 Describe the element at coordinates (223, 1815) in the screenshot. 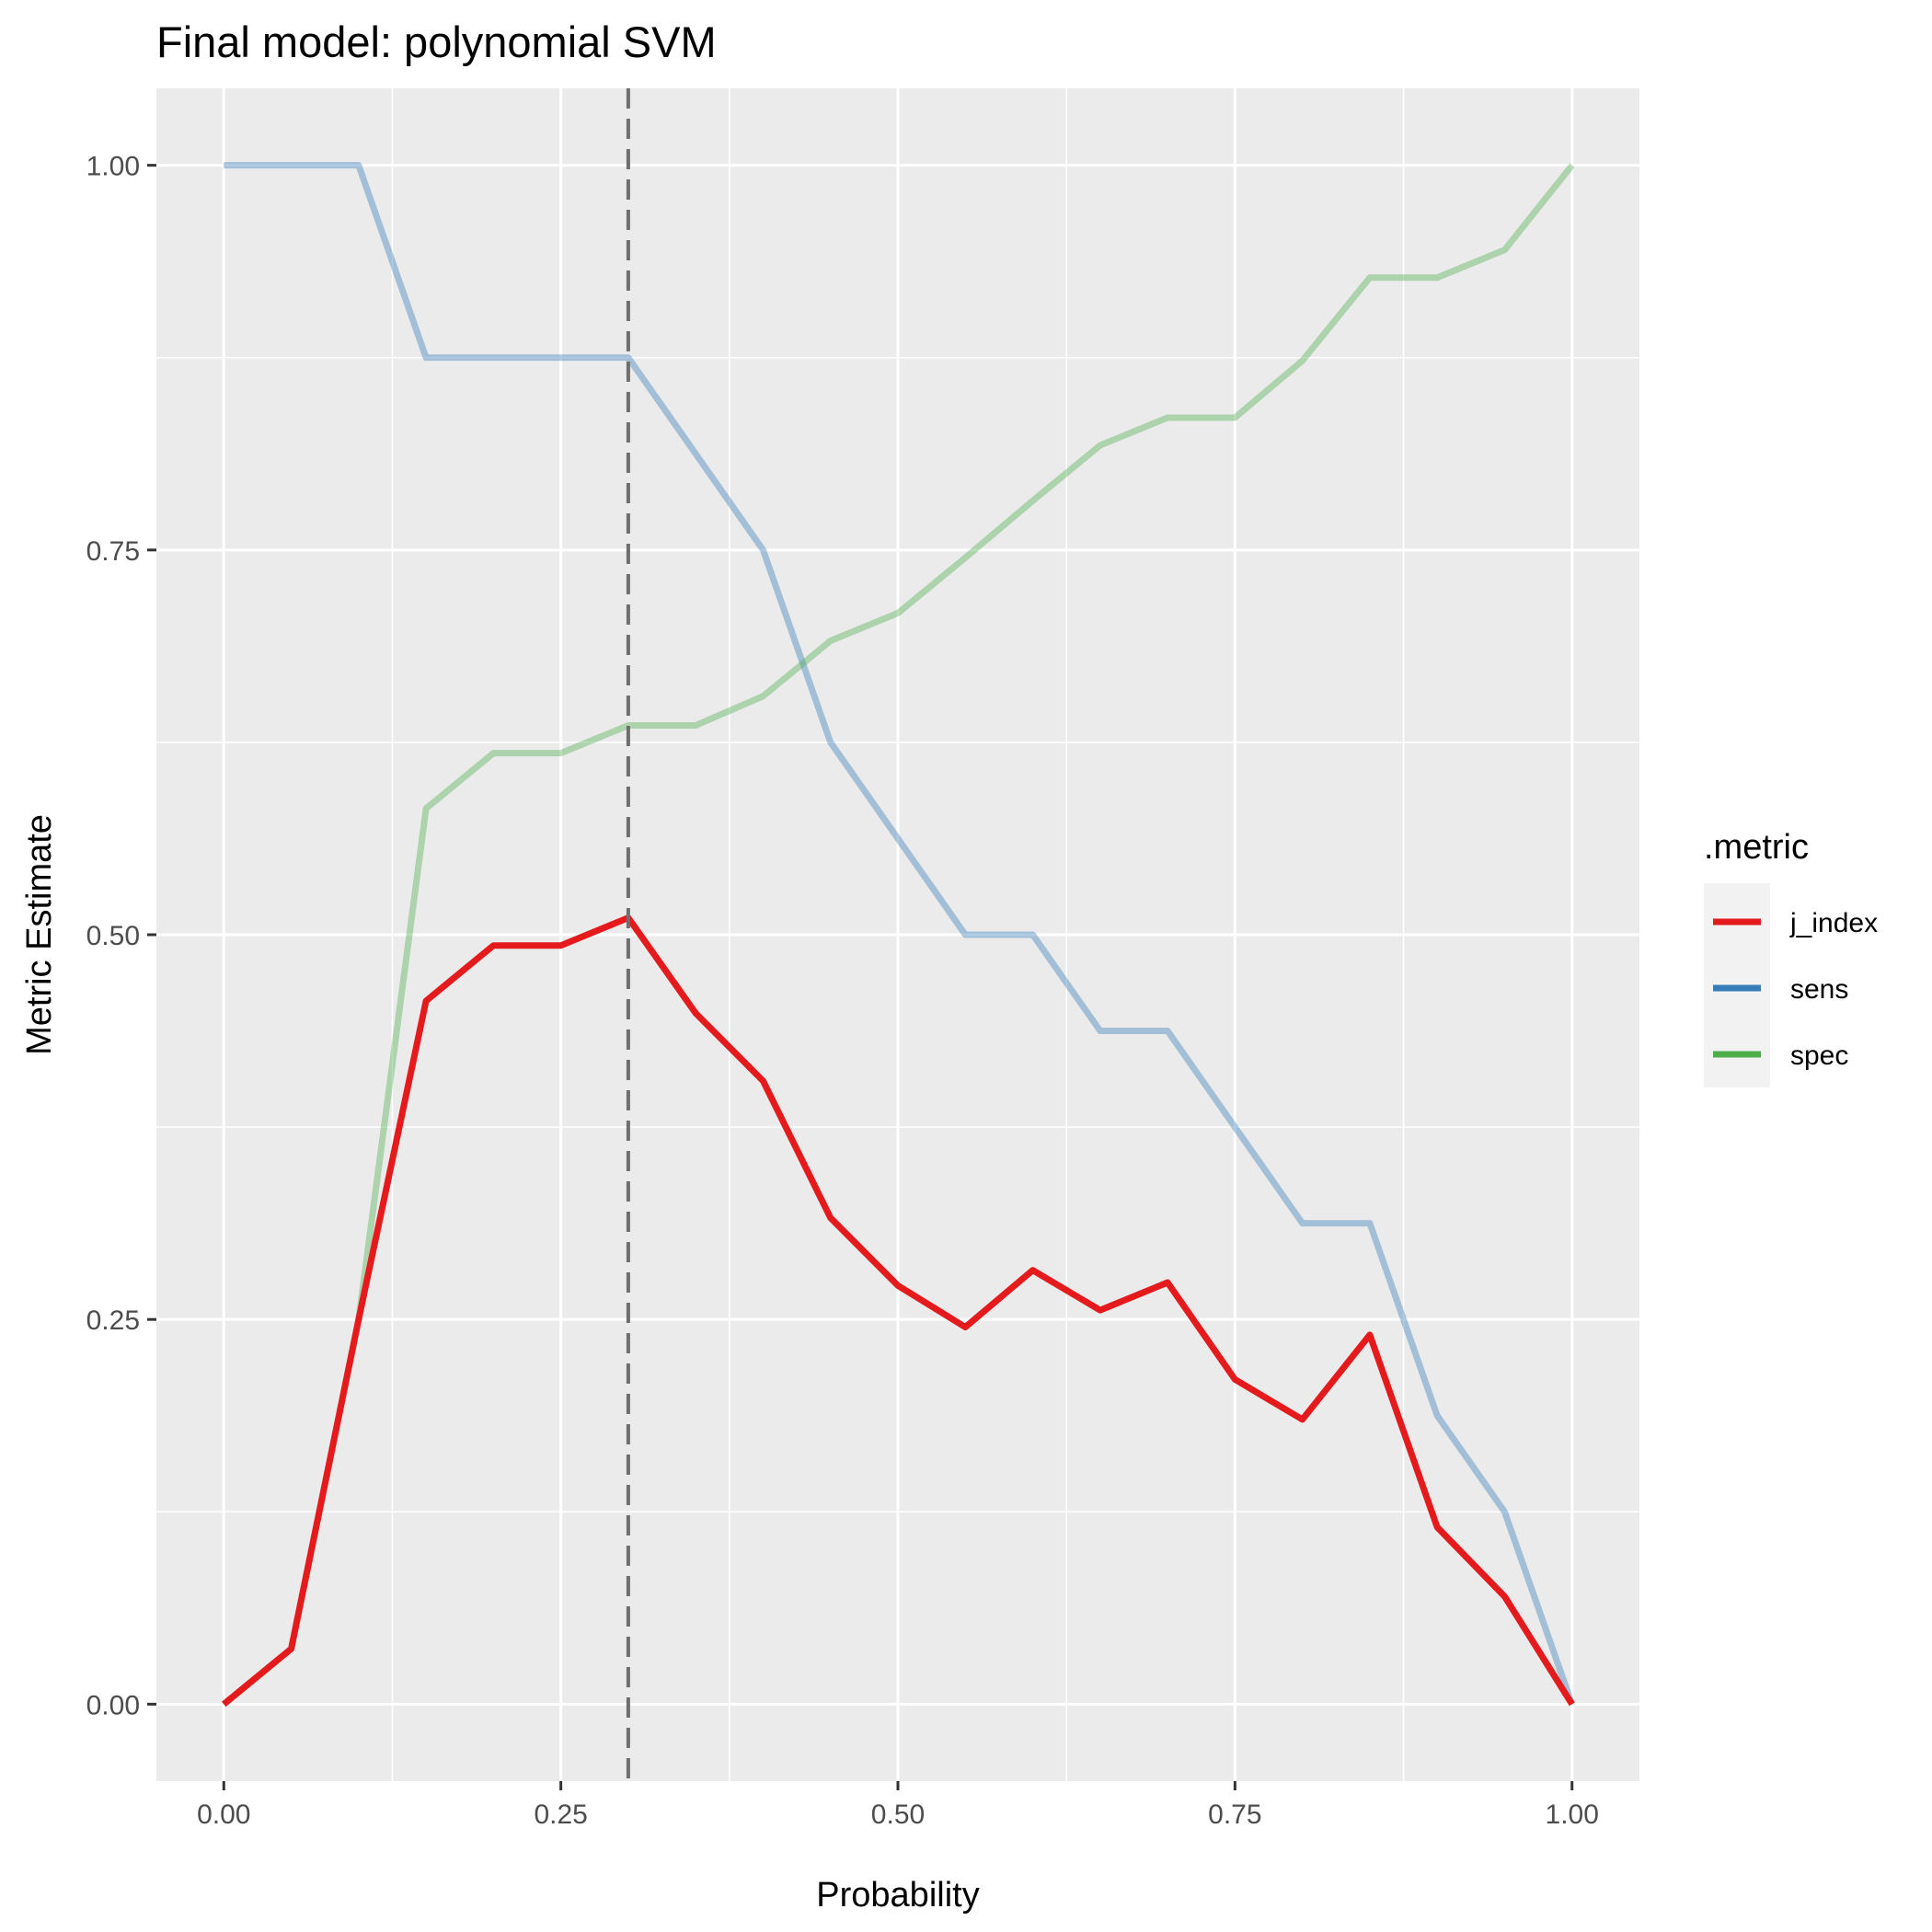

I see `x-tick-label: 0.00` at that location.